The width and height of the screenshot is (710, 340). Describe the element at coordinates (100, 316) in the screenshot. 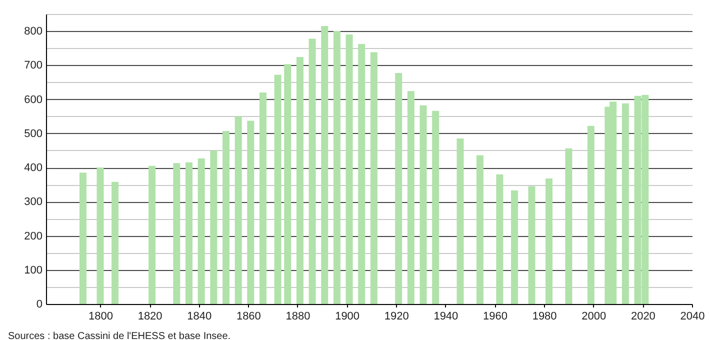

I see `x-tick-label: 1800` at that location.